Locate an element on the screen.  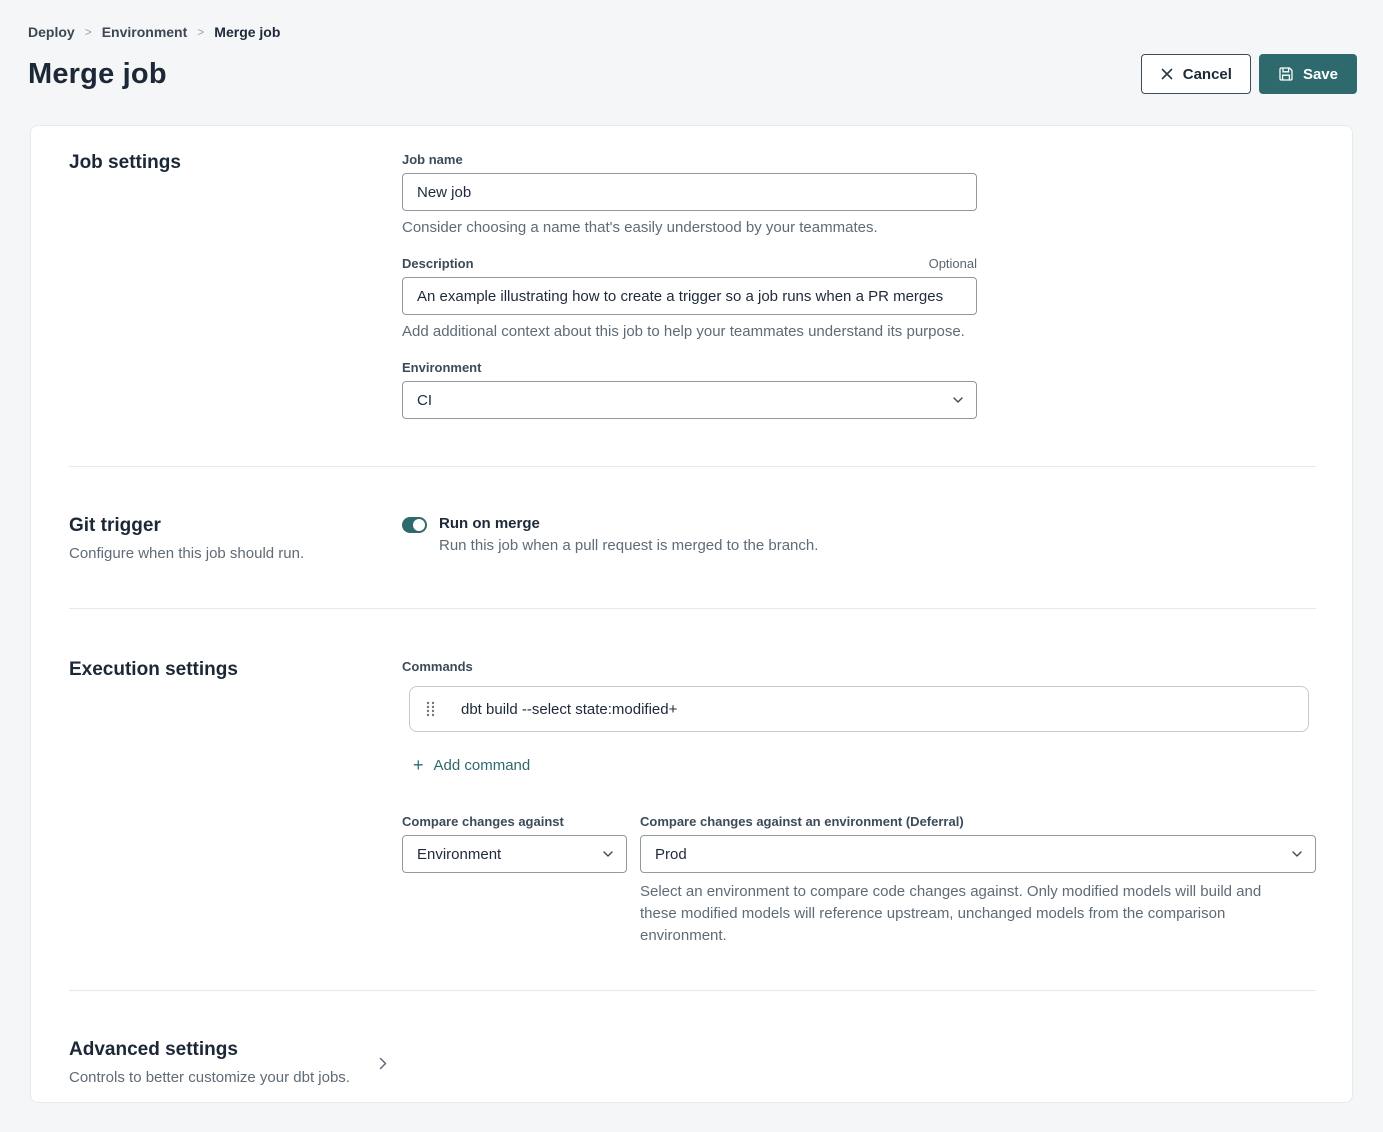
chevron-right-icon is located at coordinates (383, 1063).